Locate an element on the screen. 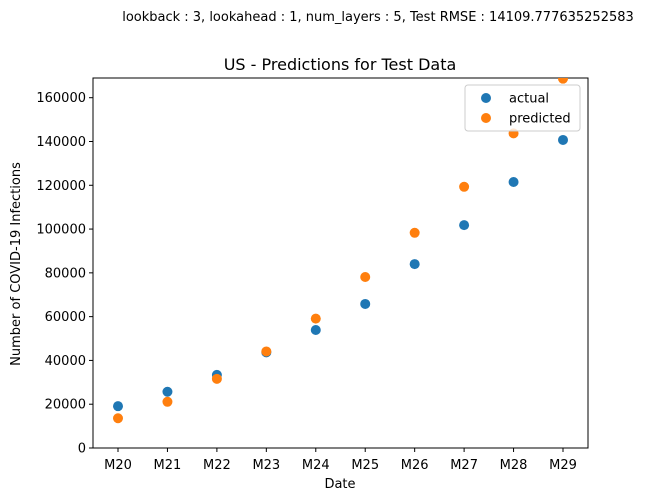 The height and width of the screenshot is (501, 662). legend-label-actual: actual is located at coordinates (529, 99).